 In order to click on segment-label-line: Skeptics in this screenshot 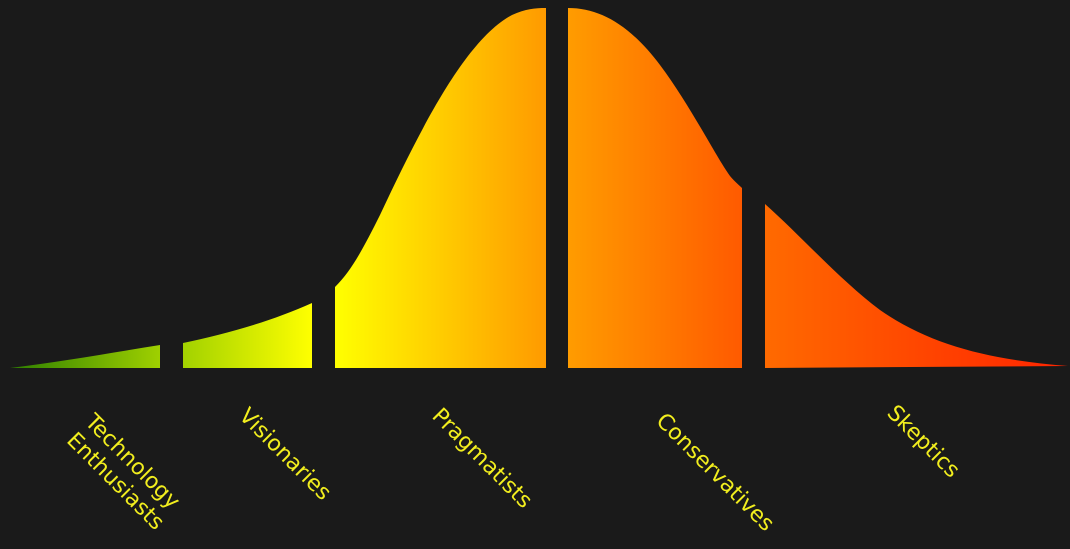, I will do `click(923, 442)`.